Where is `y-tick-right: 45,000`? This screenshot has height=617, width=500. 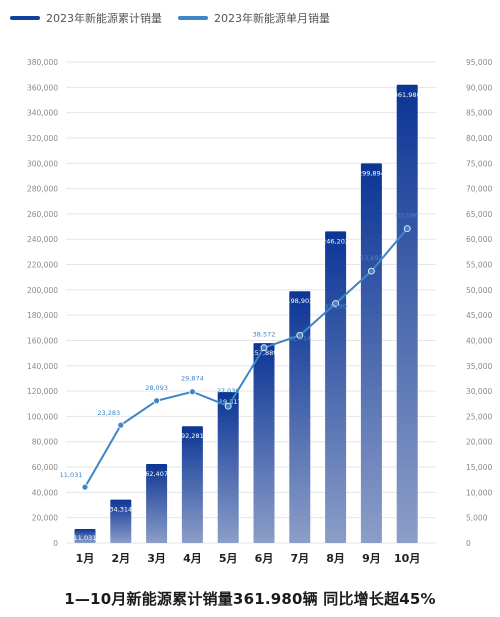
y-tick-right: 45,000 is located at coordinates (479, 315).